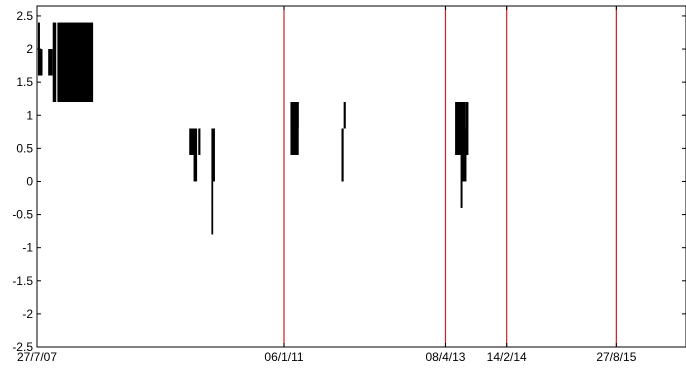 The height and width of the screenshot is (369, 686). Describe the element at coordinates (27, 314) in the screenshot. I see `y-tick-label: -2` at that location.